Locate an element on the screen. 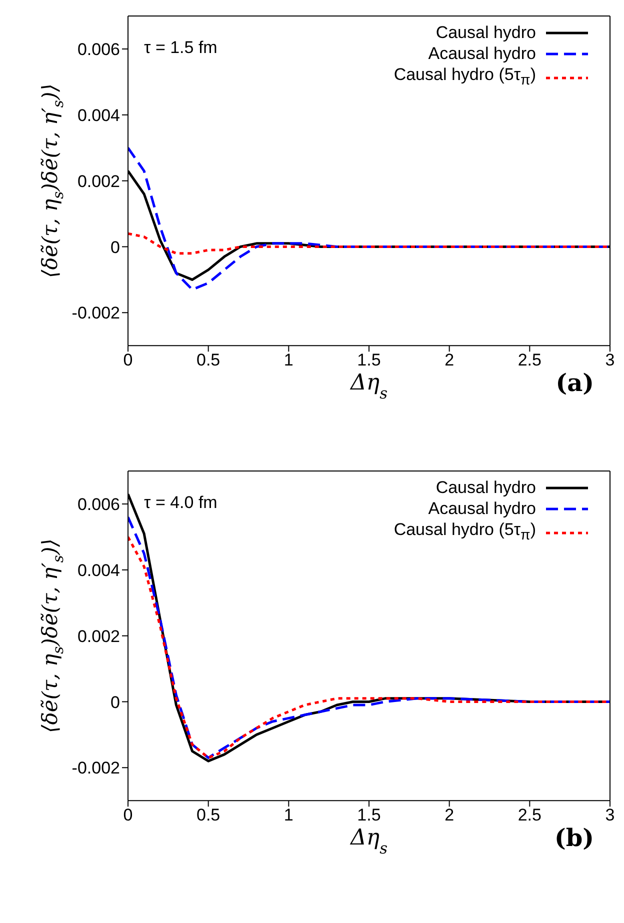  annotation: τ = 1.5 fm is located at coordinates (181, 48).